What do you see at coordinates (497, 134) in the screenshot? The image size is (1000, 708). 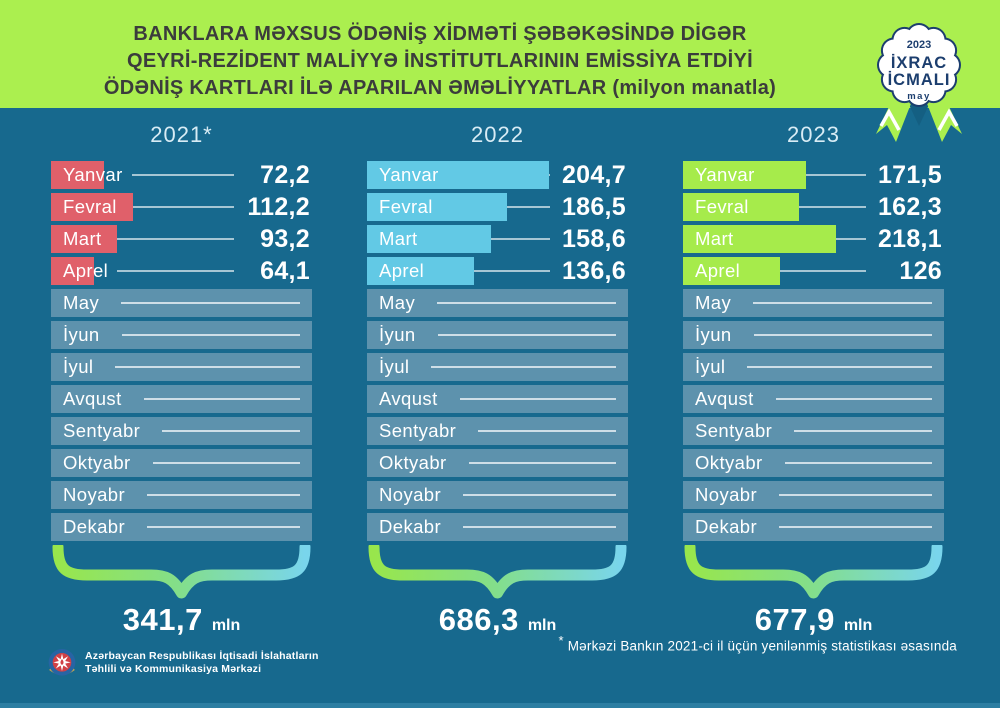 I see `column-year-label: 2022` at bounding box center [497, 134].